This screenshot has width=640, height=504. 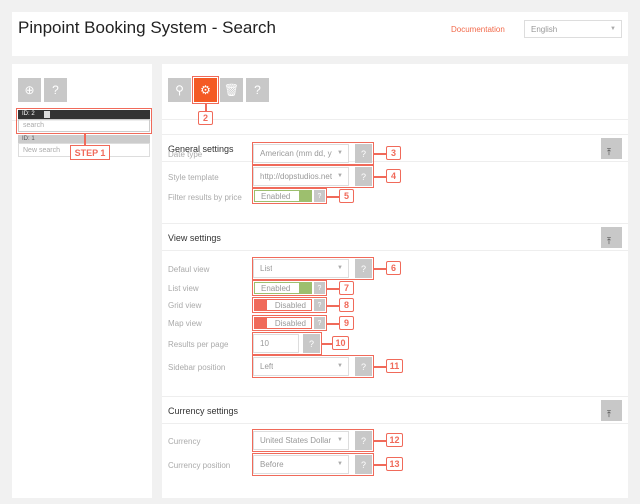 What do you see at coordinates (346, 323) in the screenshot?
I see `annotation-9: 9` at bounding box center [346, 323].